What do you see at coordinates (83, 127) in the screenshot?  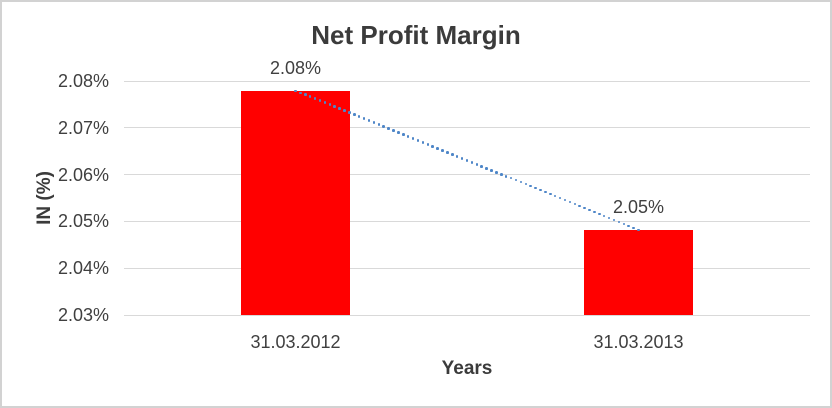 I see `y-tick-label: 2.07%` at bounding box center [83, 127].